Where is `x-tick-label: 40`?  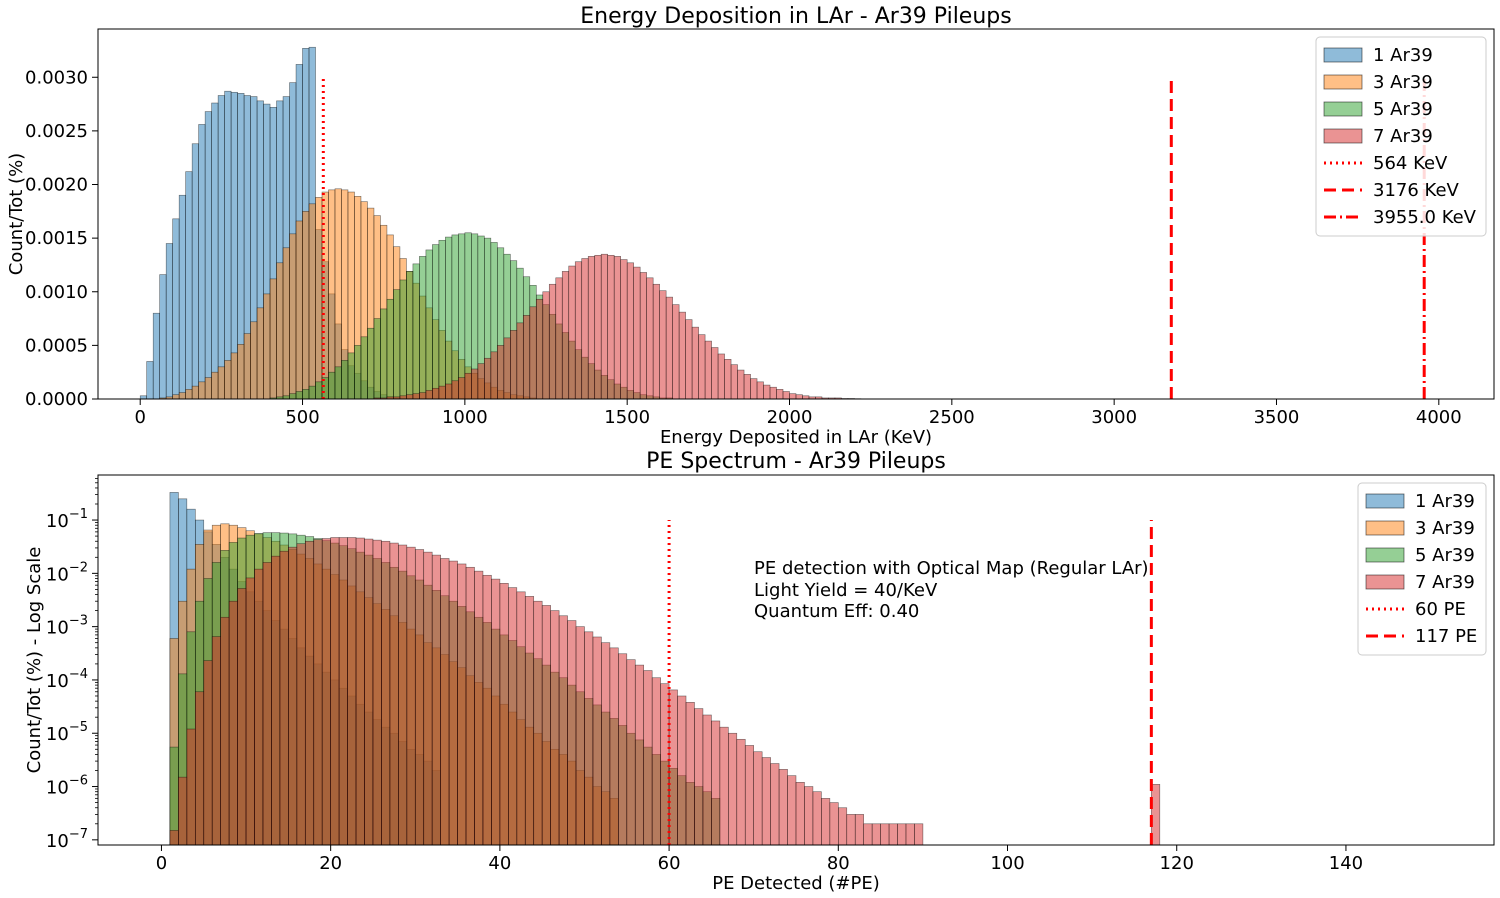
x-tick-label: 40 is located at coordinates (499, 863).